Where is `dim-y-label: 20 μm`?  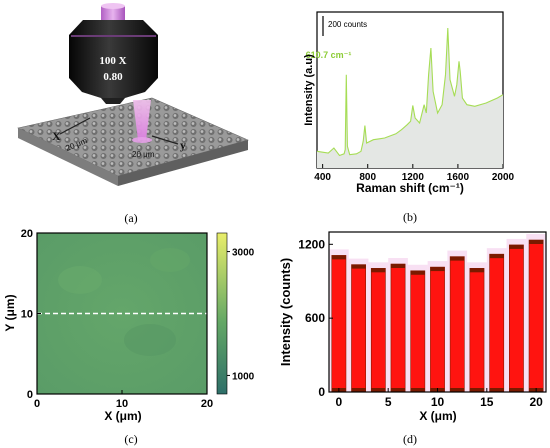
dim-y-label: 20 μm is located at coordinates (143, 154).